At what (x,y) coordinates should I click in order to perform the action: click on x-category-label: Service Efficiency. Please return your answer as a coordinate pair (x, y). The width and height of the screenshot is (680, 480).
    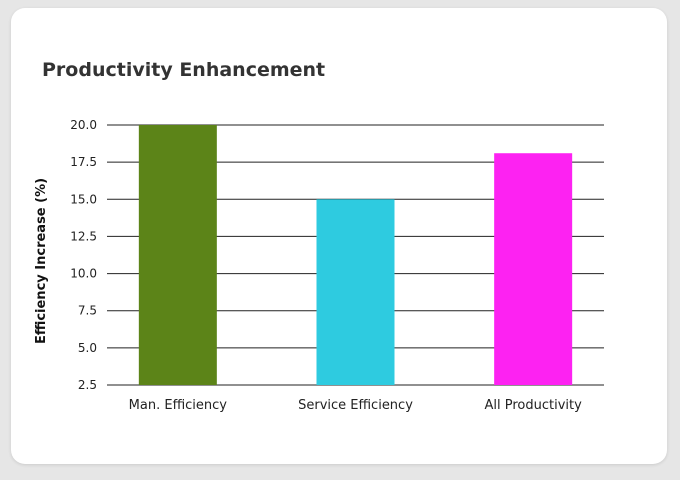
    Looking at the image, I should click on (355, 405).